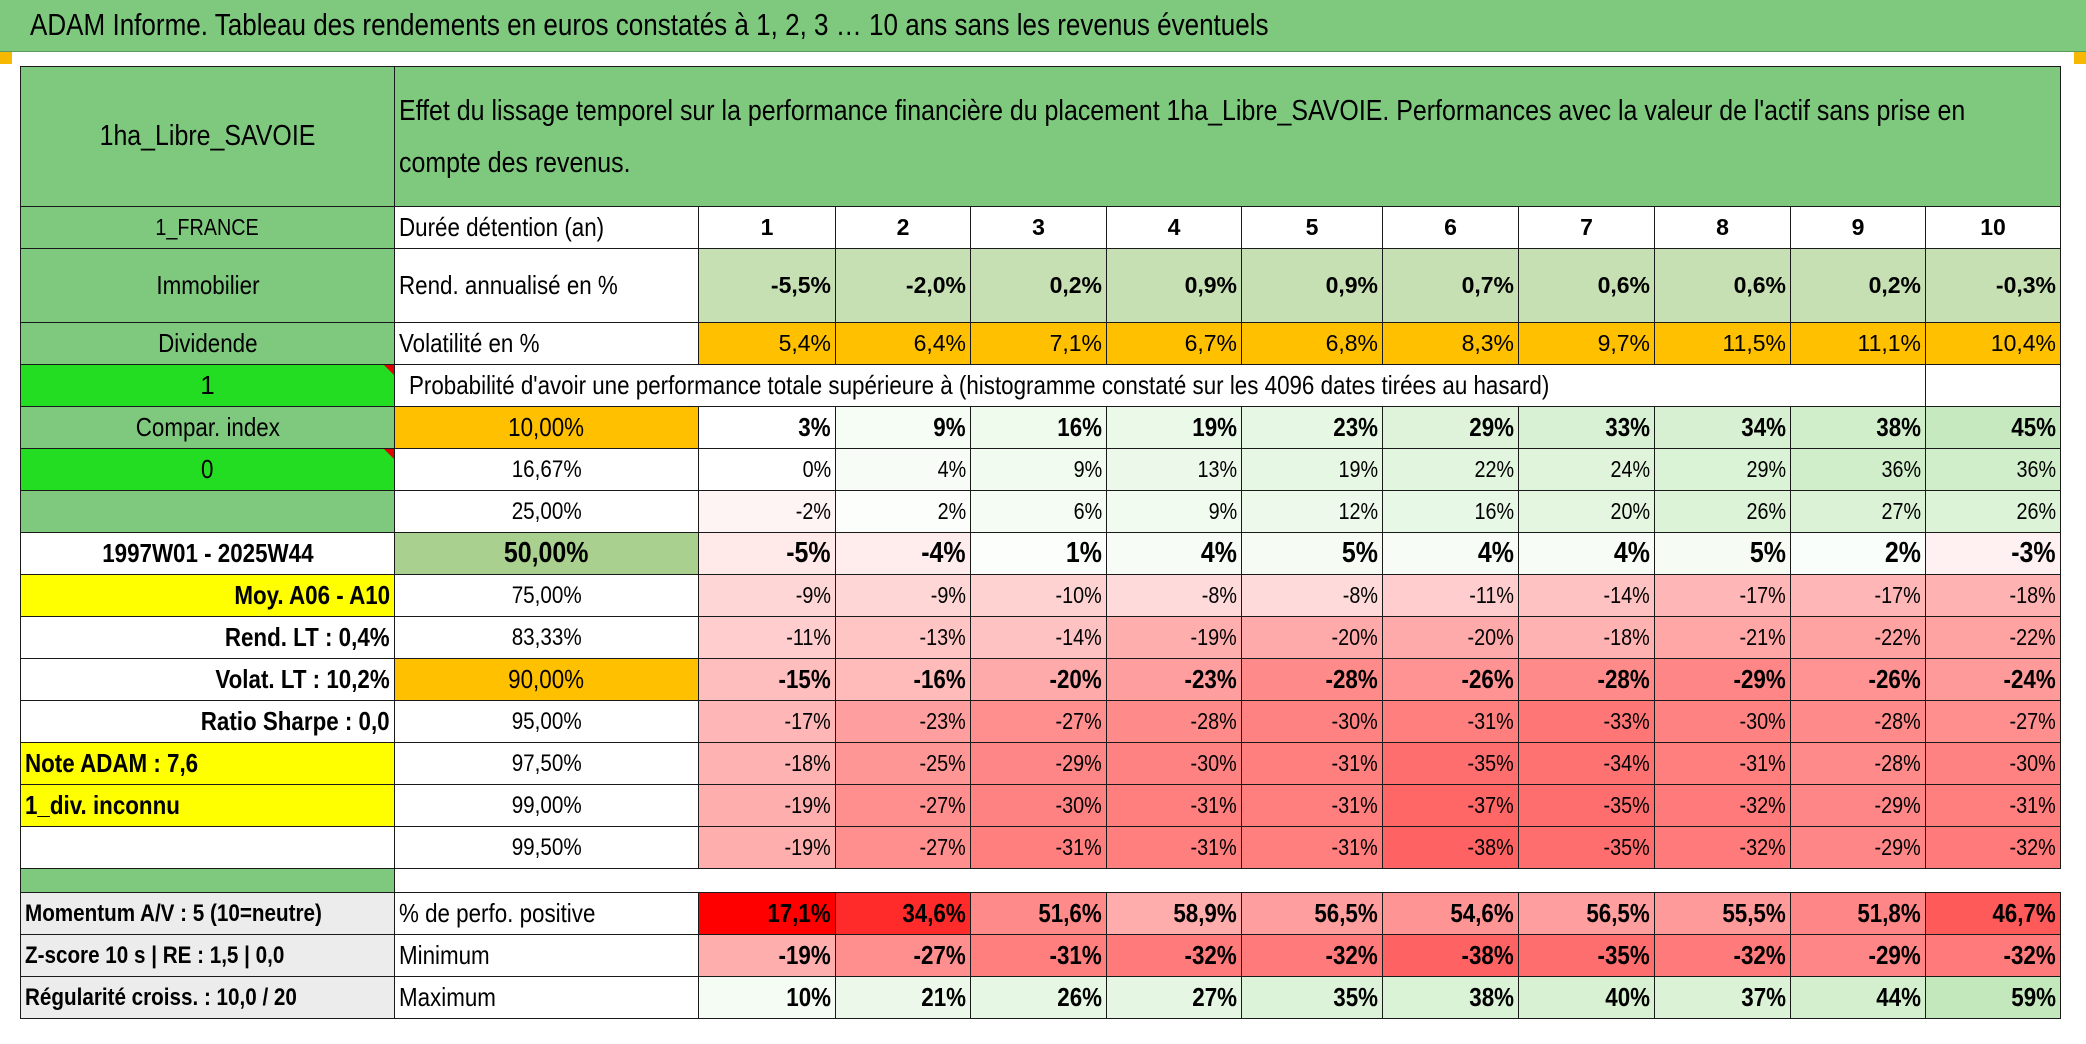  What do you see at coordinates (1078, 595) in the screenshot?
I see `percentile-value-text: -10%` at bounding box center [1078, 595].